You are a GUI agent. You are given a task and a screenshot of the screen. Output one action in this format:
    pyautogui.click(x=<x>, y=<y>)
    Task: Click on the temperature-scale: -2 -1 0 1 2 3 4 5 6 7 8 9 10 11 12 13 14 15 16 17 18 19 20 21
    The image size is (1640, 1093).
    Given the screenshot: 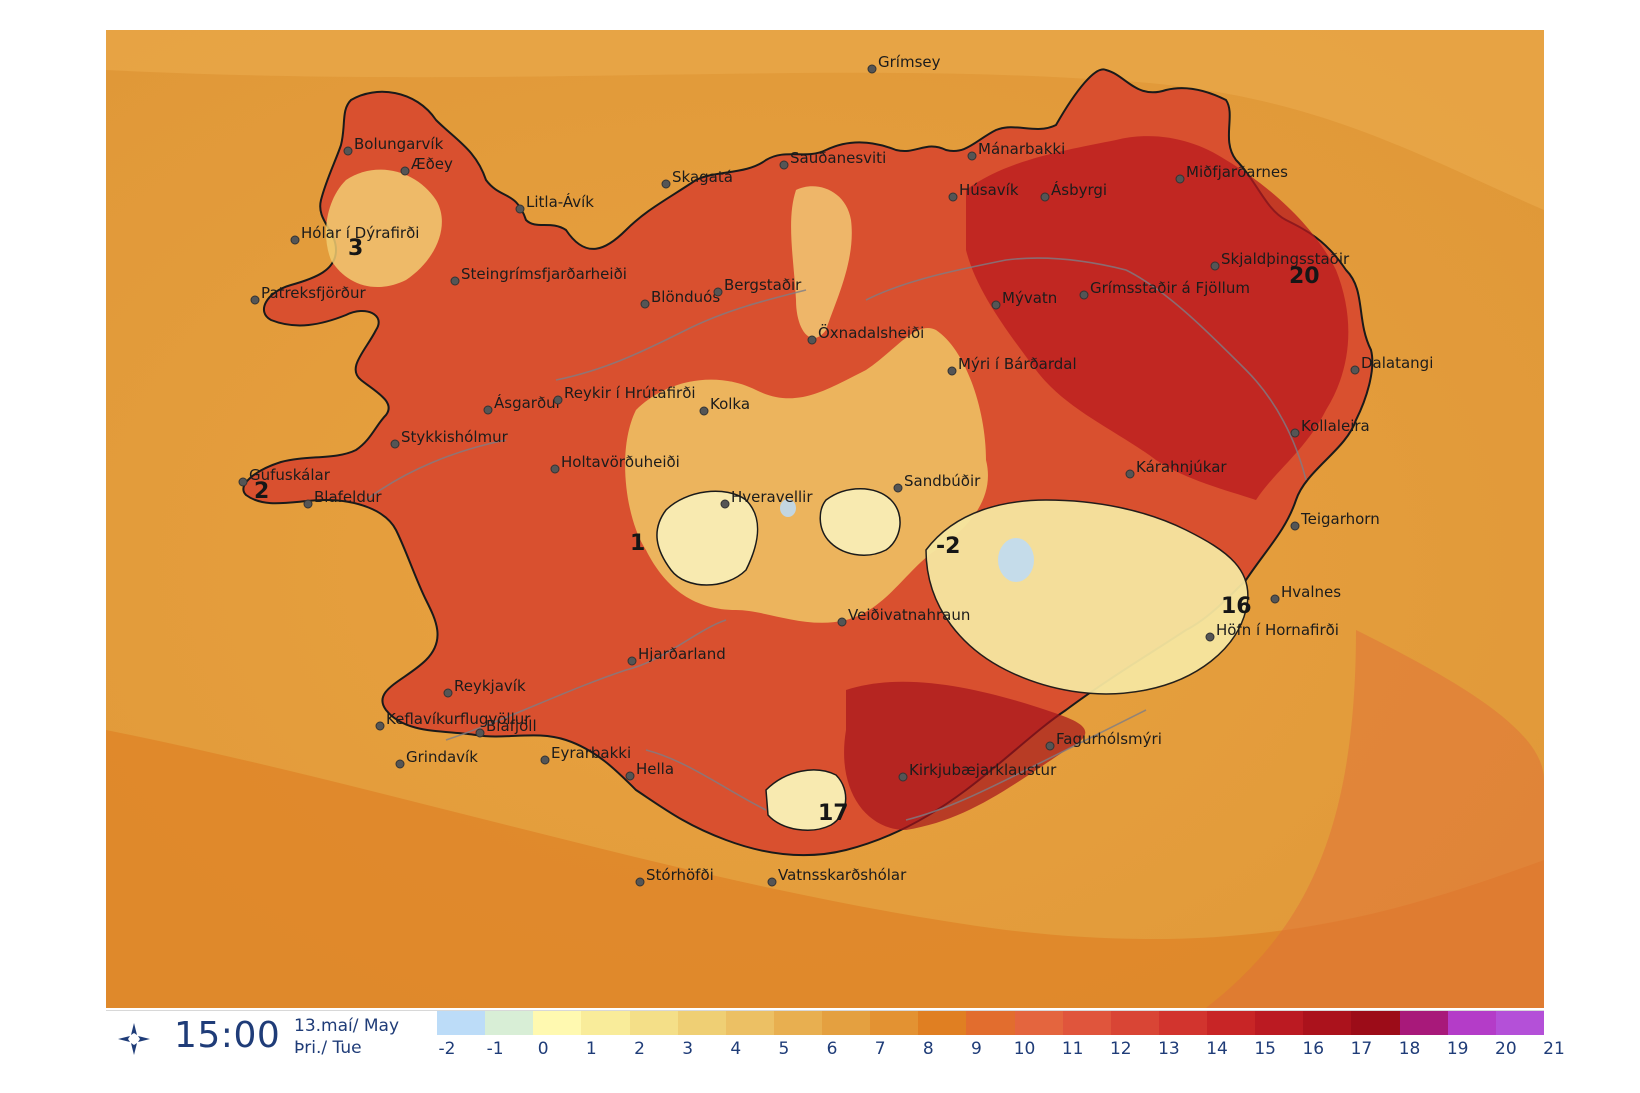 What is the action you would take?
    pyautogui.click(x=1001, y=1037)
    